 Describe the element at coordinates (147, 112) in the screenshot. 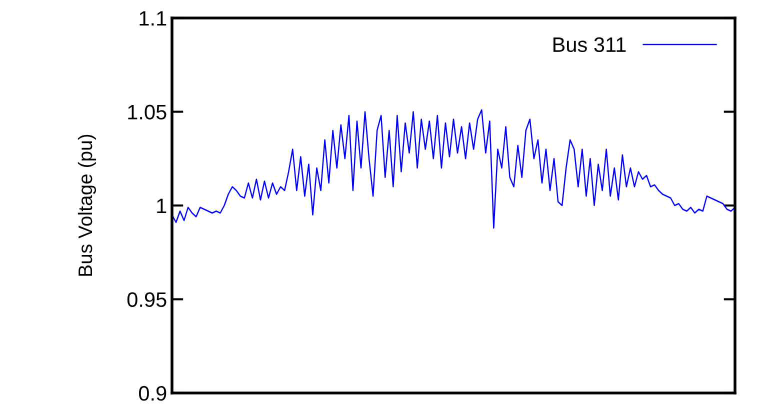

I see `y-tick-label: 1.05` at that location.